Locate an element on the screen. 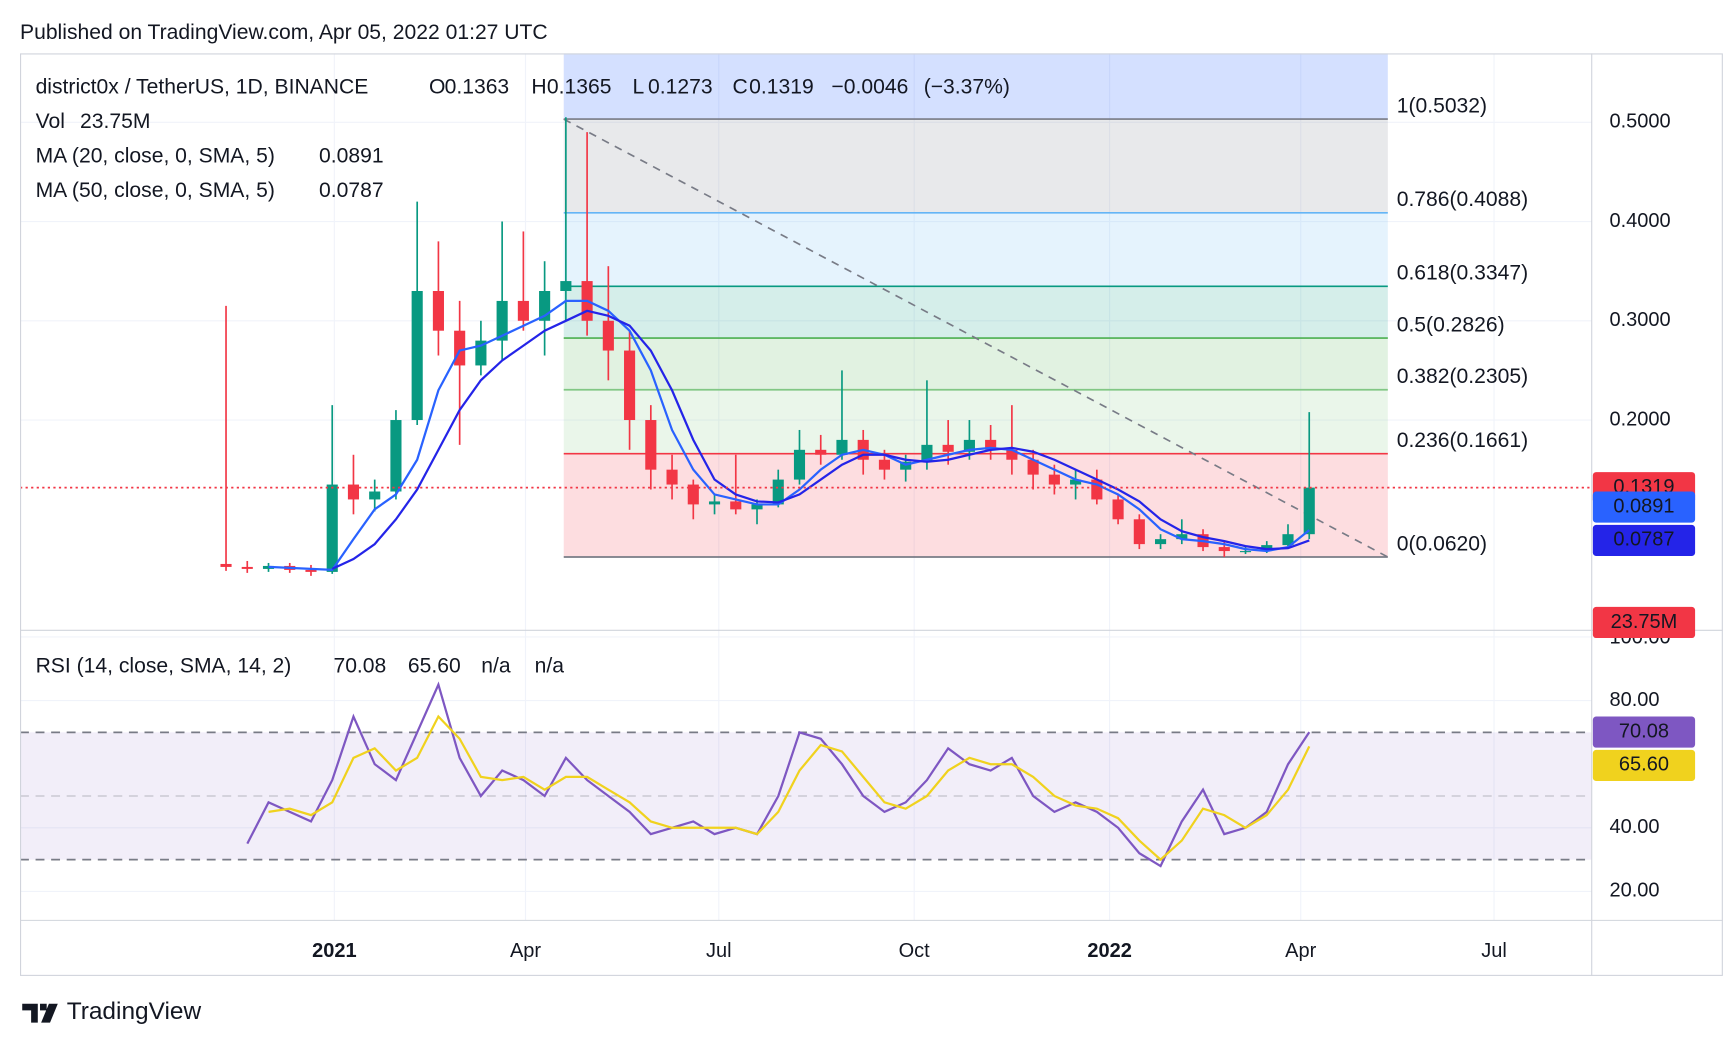  fib-label: 0.236(0.1661) is located at coordinates (1462, 440).